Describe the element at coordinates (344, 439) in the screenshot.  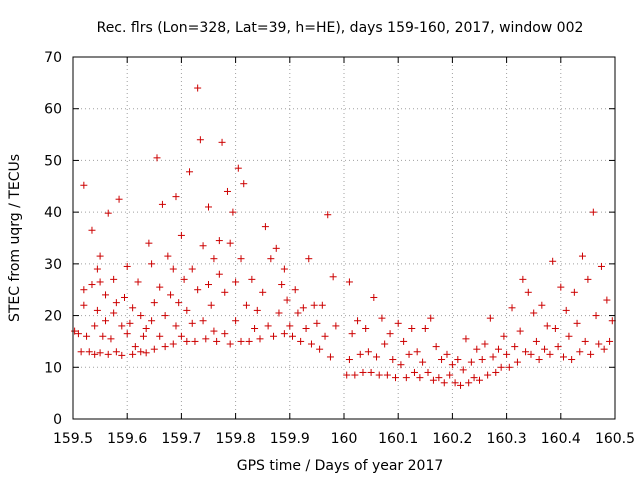
I see `x-tick-label: 160` at that location.